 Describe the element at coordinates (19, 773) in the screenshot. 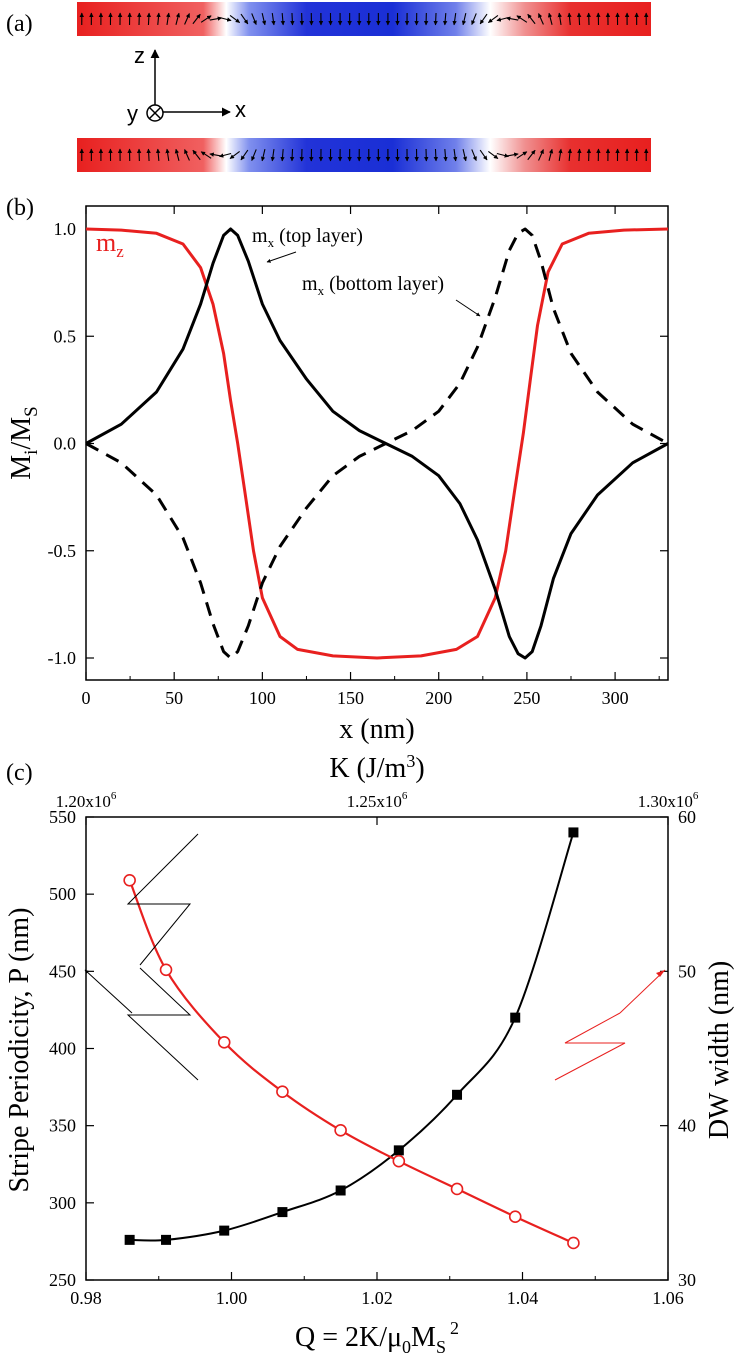

I see `panel-c-label: (c)` at that location.